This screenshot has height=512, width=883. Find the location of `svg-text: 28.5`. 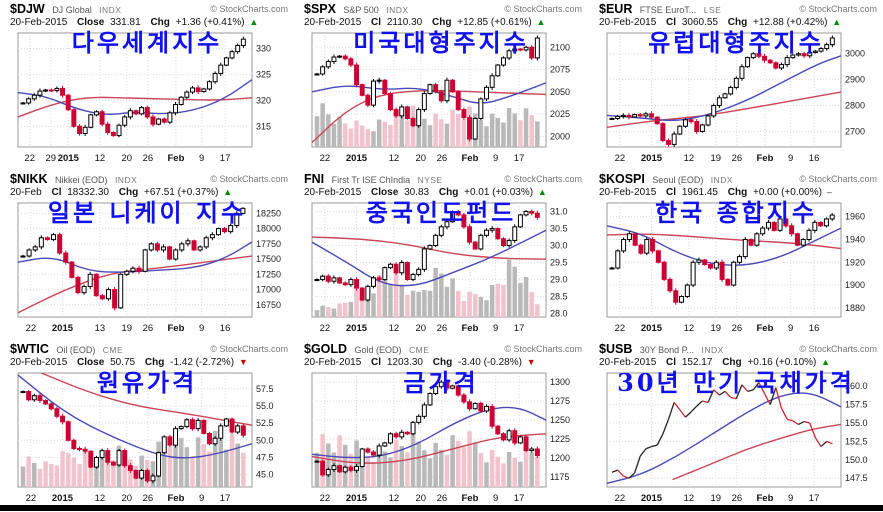

svg-text: 28.5 is located at coordinates (559, 297).